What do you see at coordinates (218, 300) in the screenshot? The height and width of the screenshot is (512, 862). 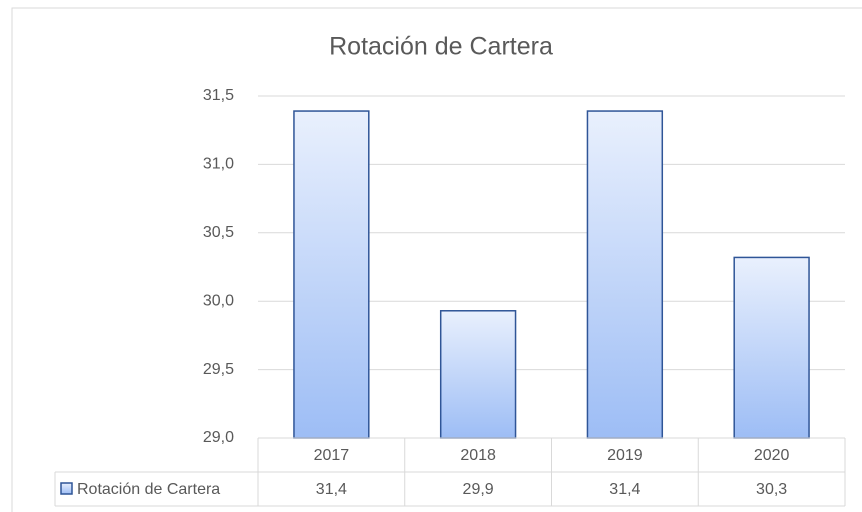 I see `y-tick-label: 30,0` at bounding box center [218, 300].